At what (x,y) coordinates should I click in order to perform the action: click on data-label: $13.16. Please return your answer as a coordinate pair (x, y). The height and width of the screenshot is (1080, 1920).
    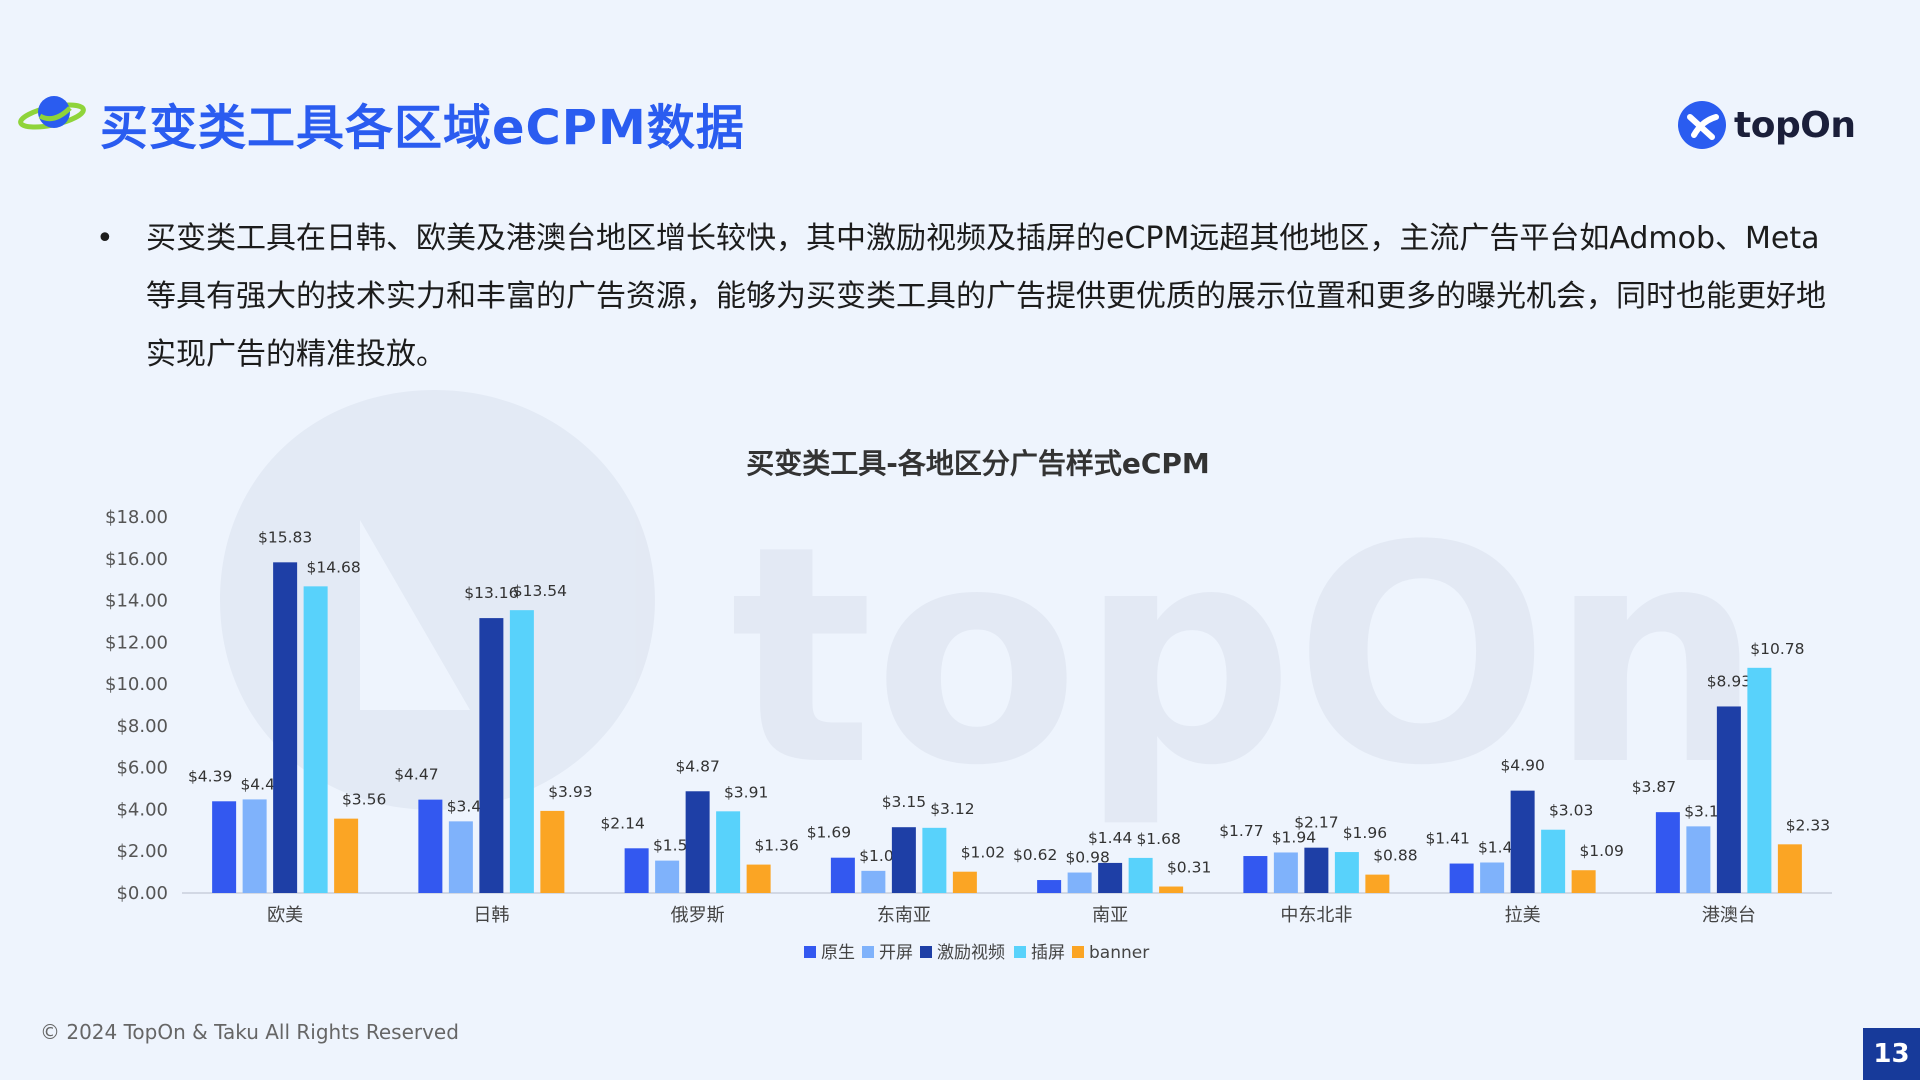
    Looking at the image, I should click on (491, 593).